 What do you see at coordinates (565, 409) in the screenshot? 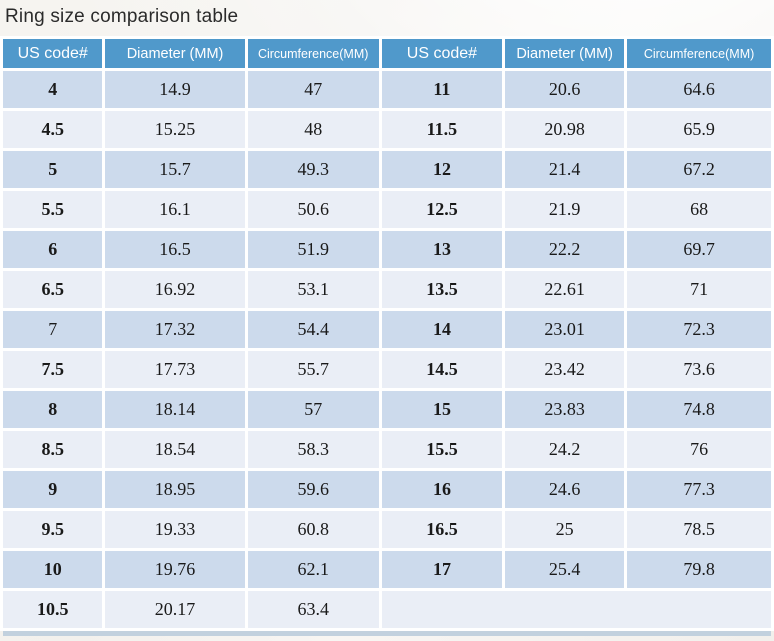
I see `diameter-cell-right: 23.83` at bounding box center [565, 409].